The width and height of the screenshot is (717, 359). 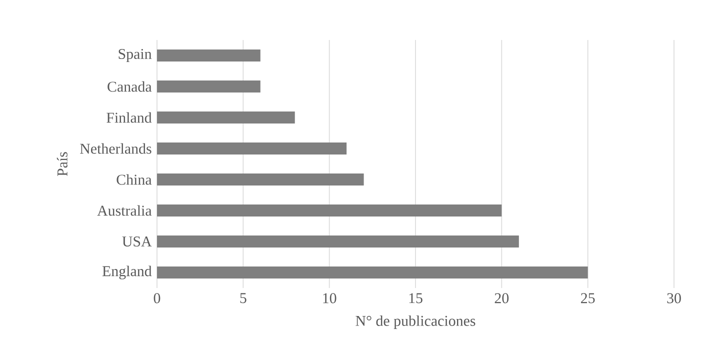 What do you see at coordinates (130, 86) in the screenshot?
I see `y-tick-label: Canada` at bounding box center [130, 86].